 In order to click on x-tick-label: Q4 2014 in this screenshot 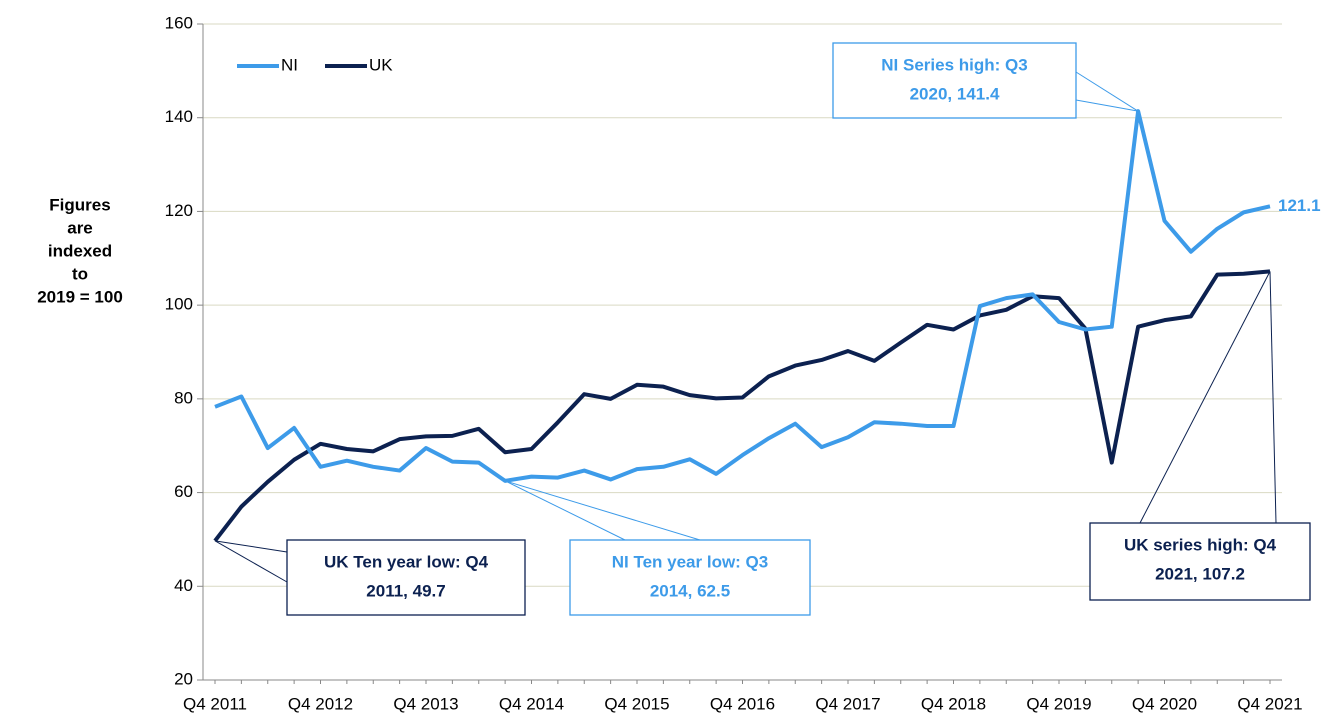, I will do `click(531, 703)`.